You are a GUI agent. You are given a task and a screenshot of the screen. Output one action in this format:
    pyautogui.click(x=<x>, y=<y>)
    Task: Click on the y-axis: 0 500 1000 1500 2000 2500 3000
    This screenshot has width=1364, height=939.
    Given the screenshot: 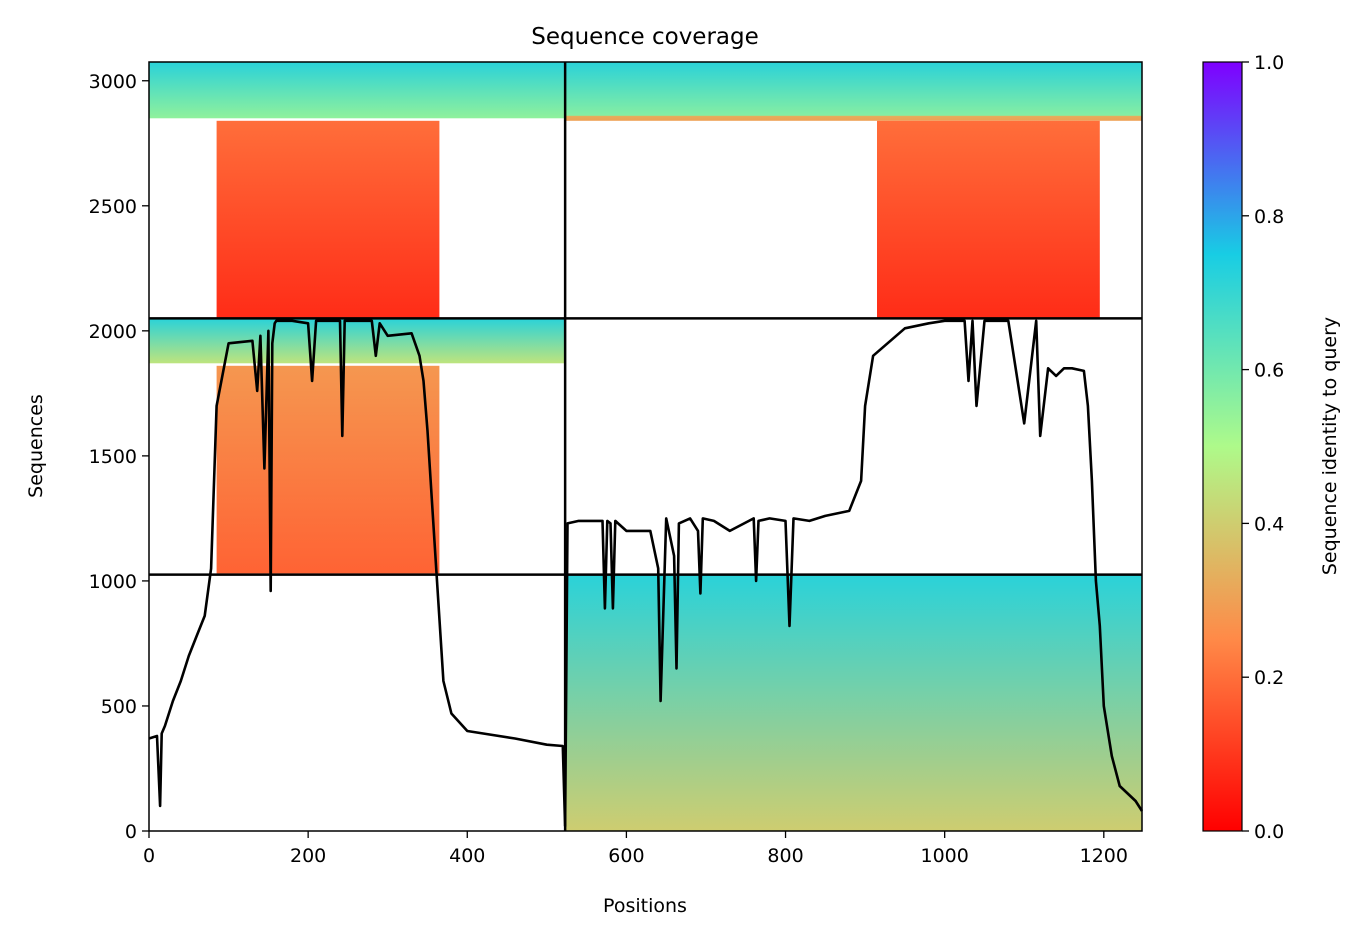 What is the action you would take?
    pyautogui.click(x=119, y=457)
    